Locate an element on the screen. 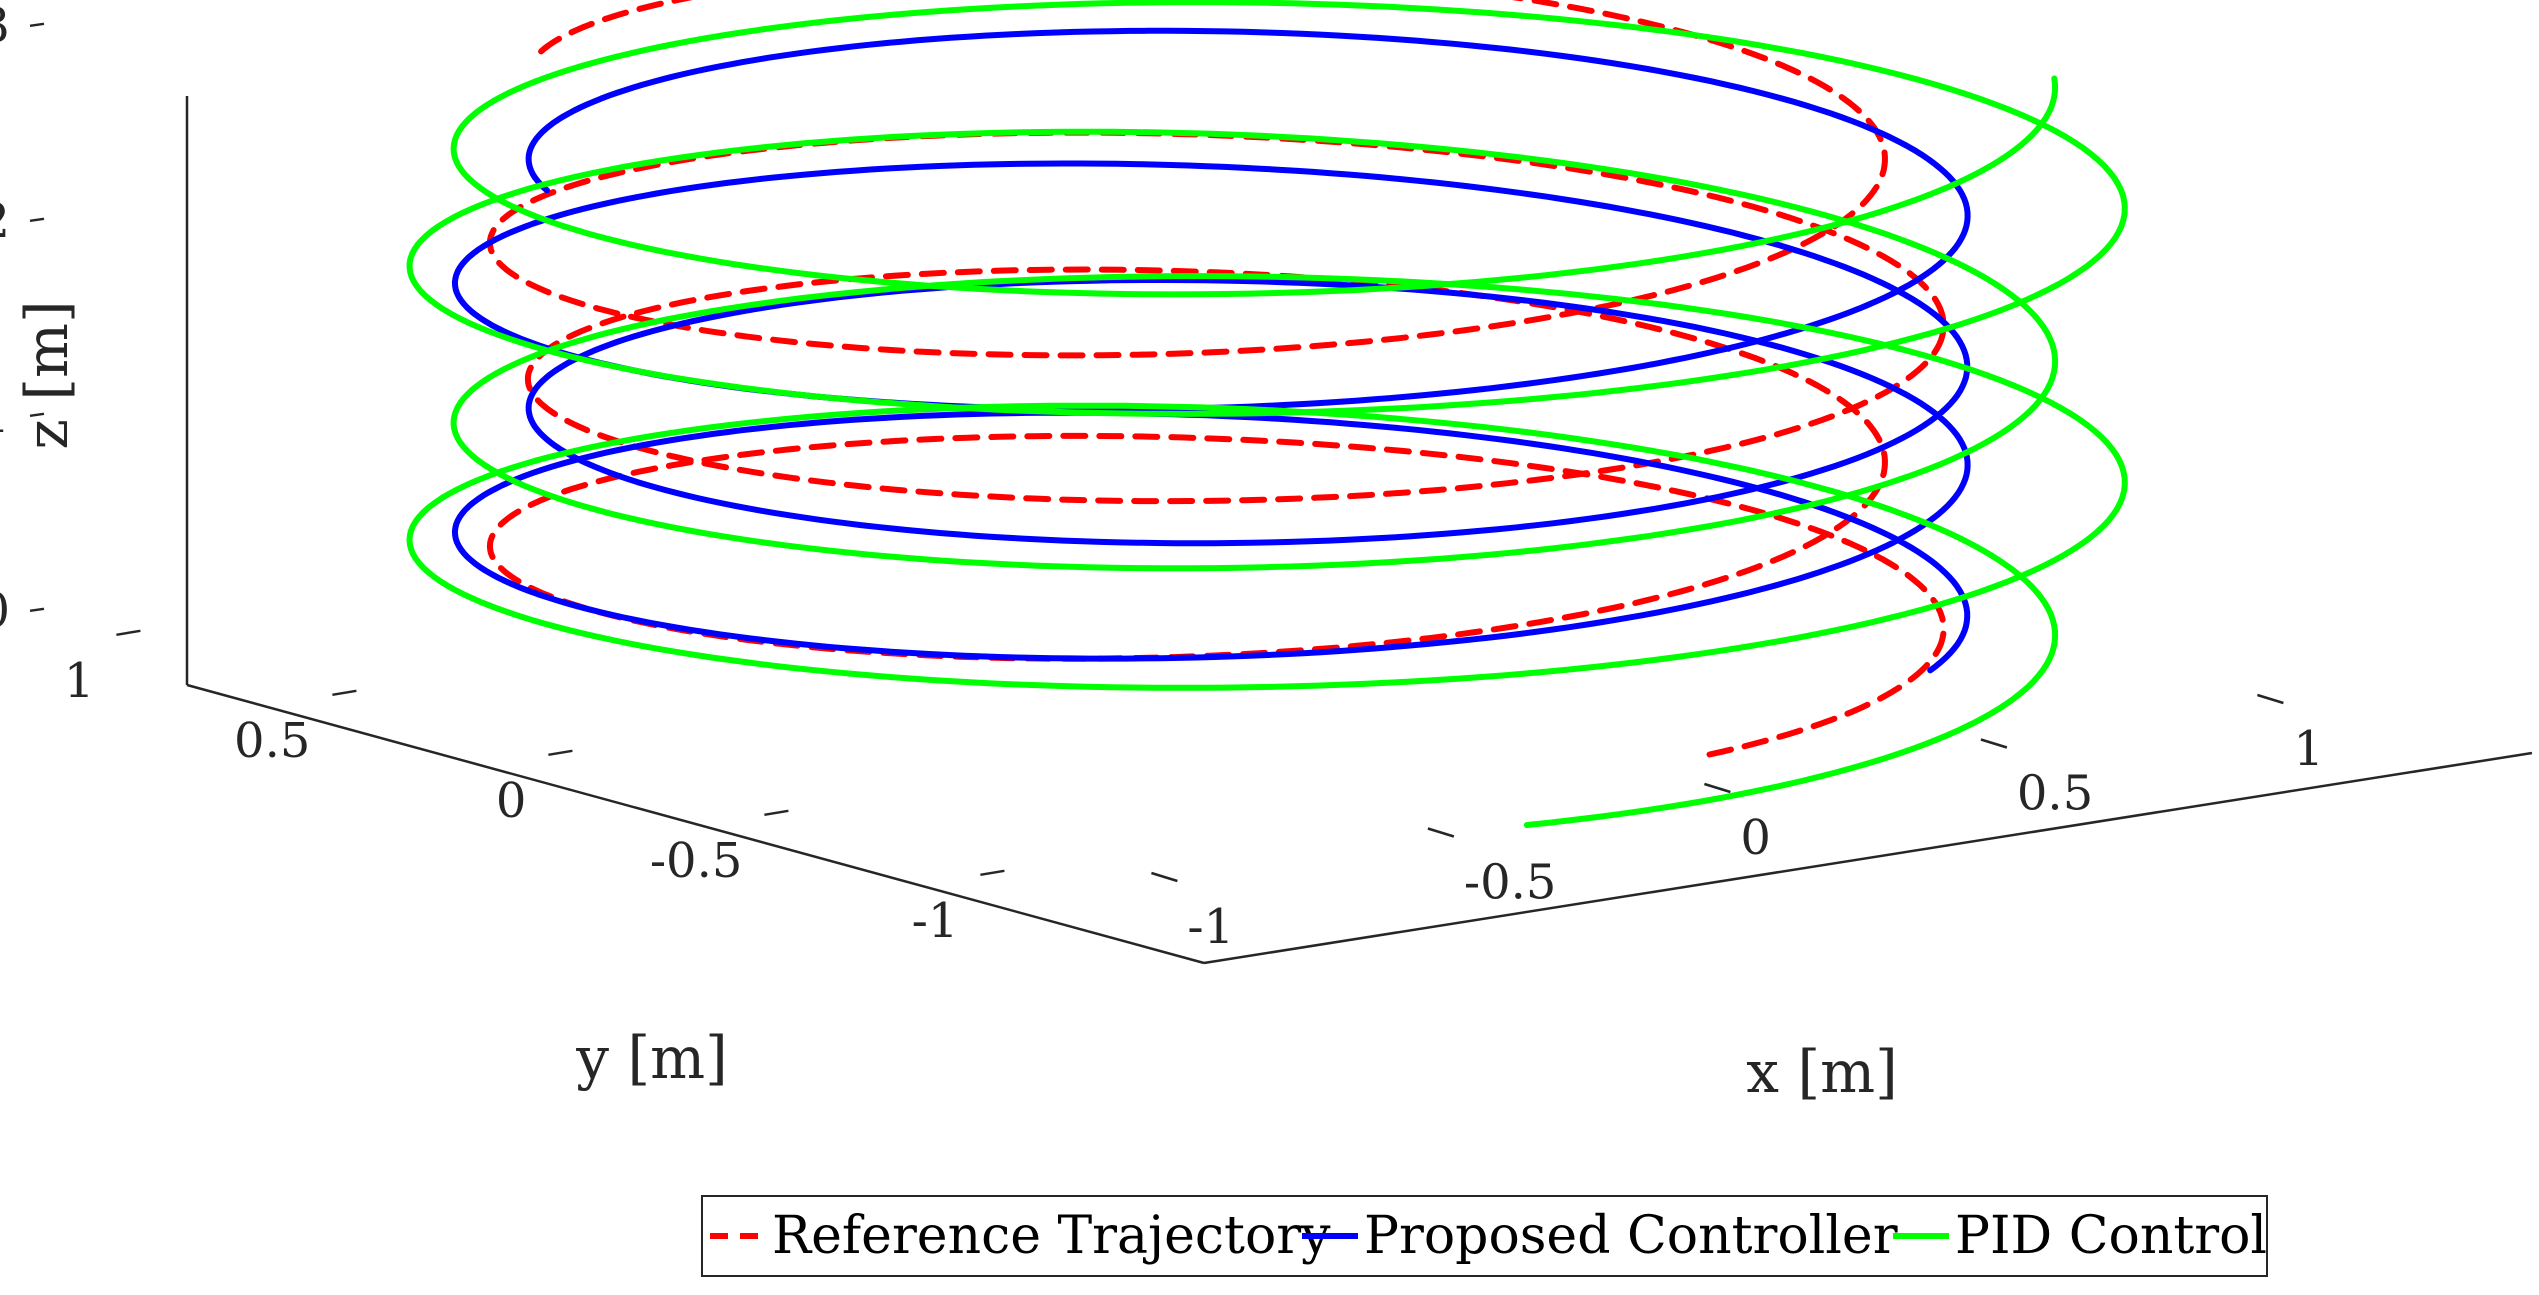  z-tick-group: 0 1 2 3 is located at coordinates (22, 319).